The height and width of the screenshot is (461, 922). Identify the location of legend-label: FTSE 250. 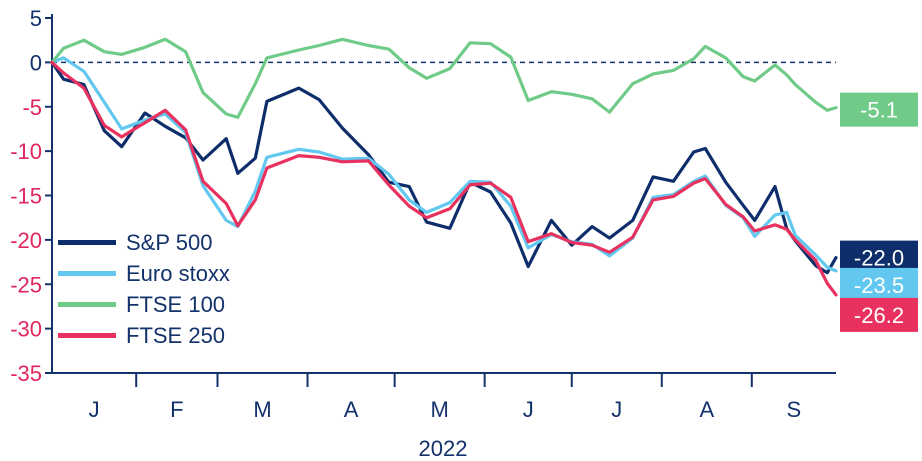
(175, 335).